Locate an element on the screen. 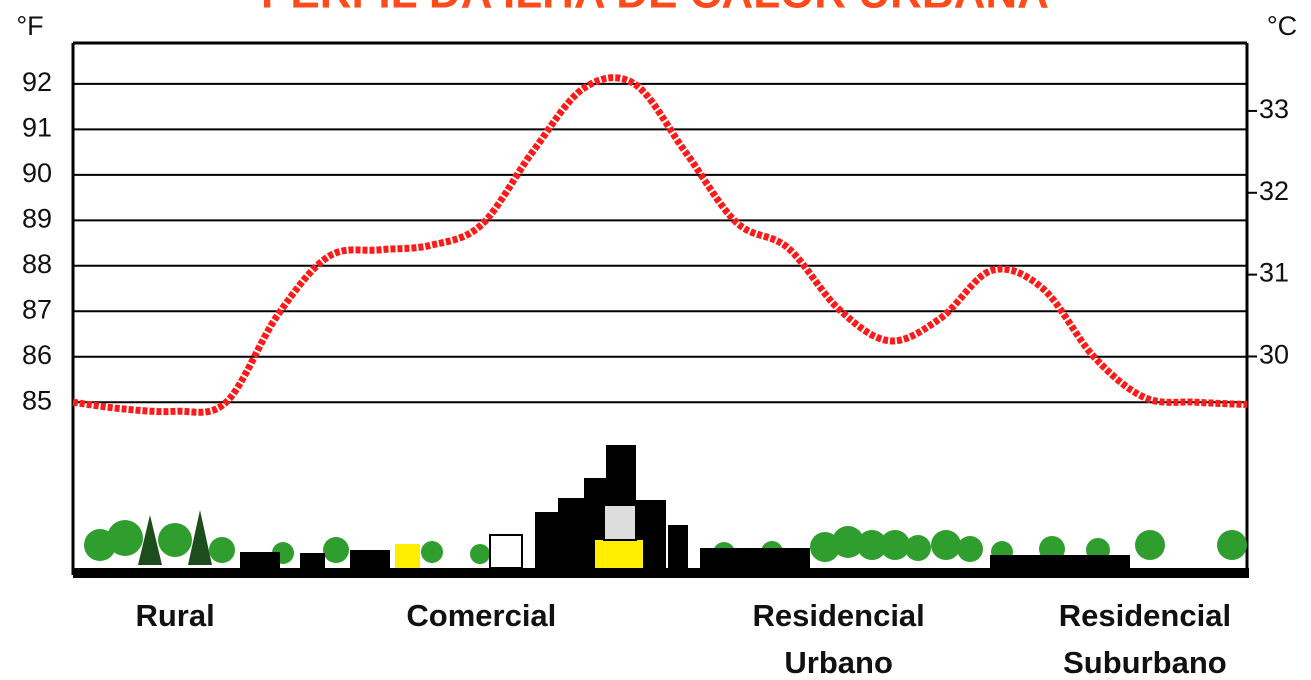 This screenshot has height=680, width=1311. y2-axis-unit: °C is located at coordinates (1282, 26).